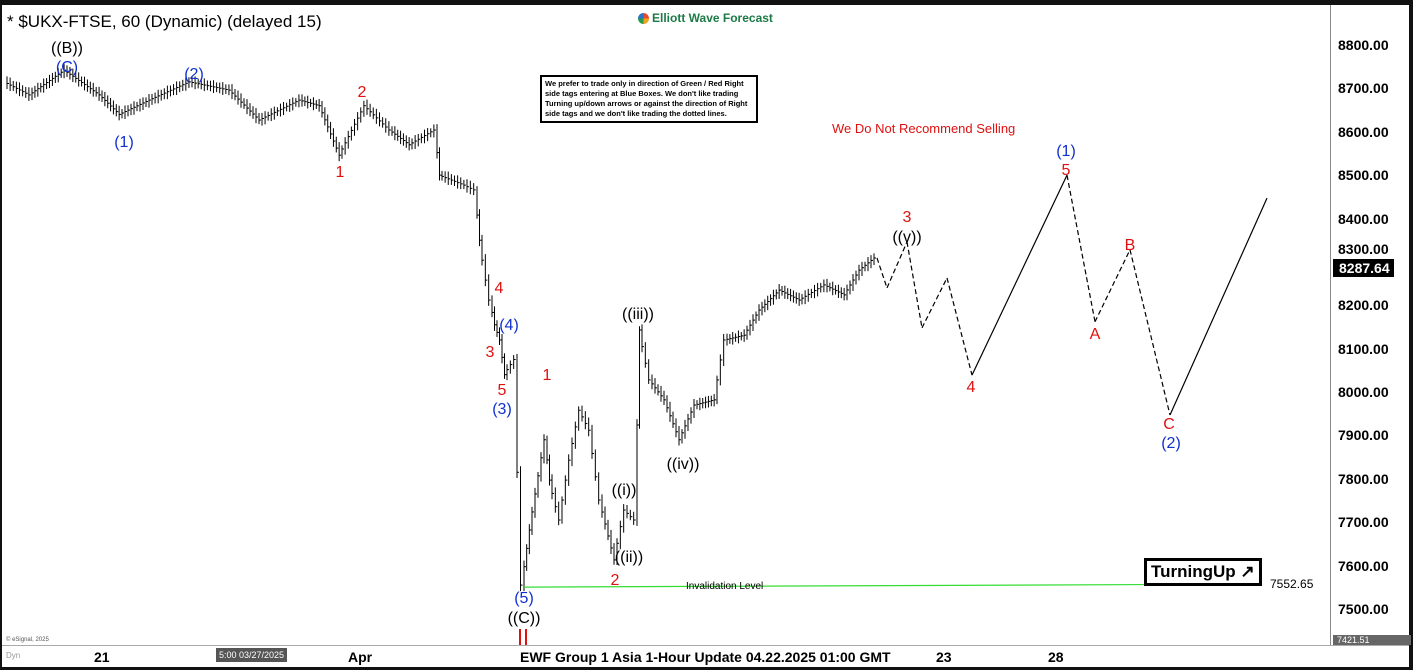  I want to click on x-tick: Apr, so click(360, 657).